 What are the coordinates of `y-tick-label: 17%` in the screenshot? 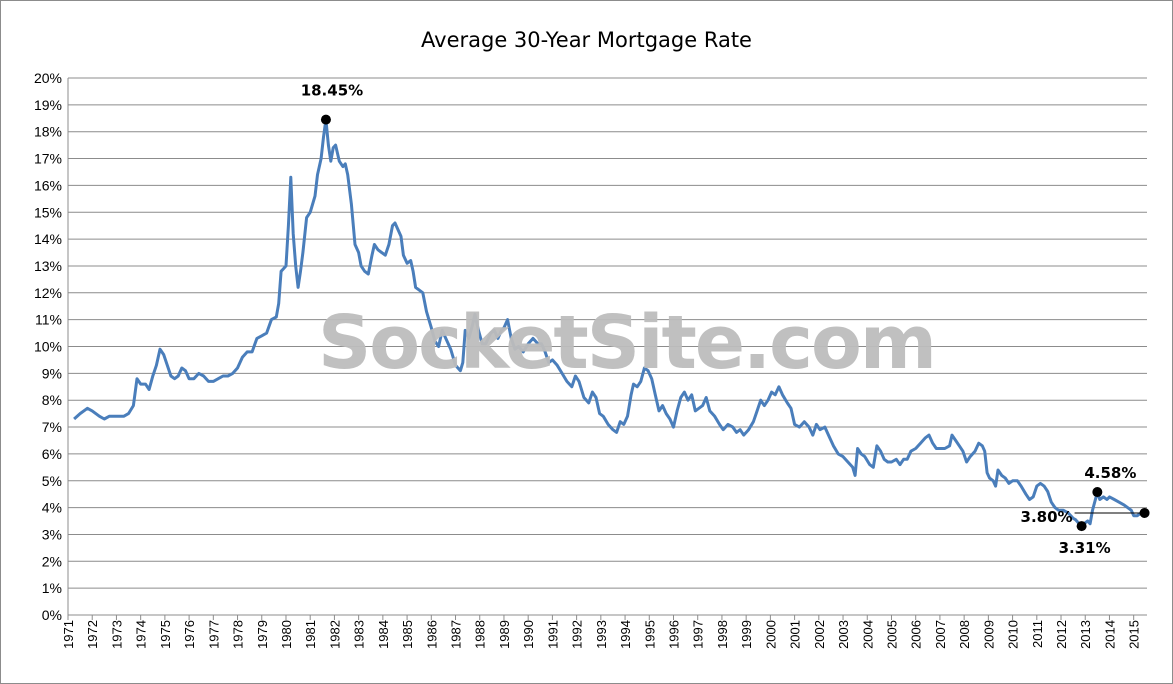 It's located at (48, 159).